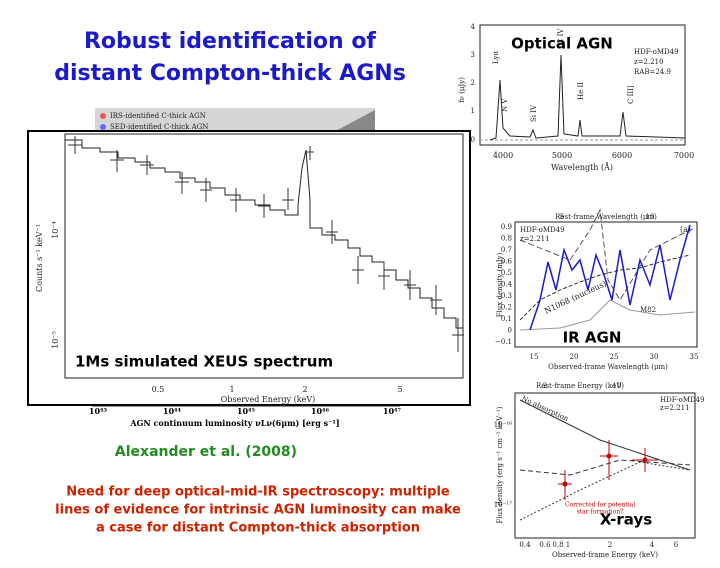 The height and width of the screenshot is (568, 720). I want to click on xray-data, so click(608, 470).